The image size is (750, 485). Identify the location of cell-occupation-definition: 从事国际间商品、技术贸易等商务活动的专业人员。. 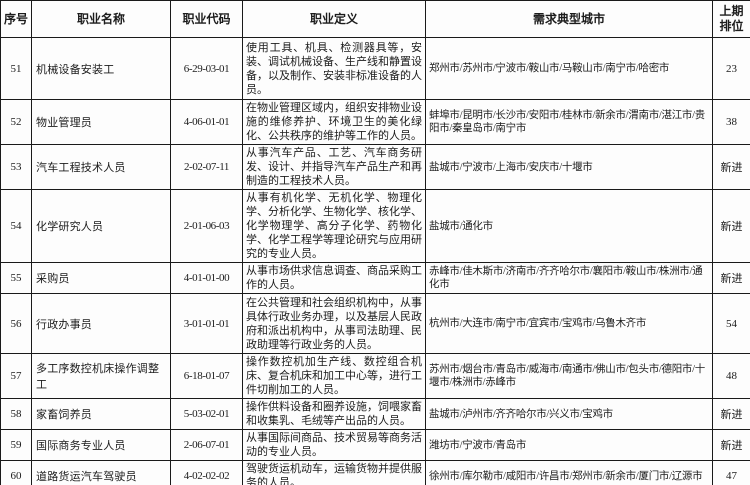
(334, 445).